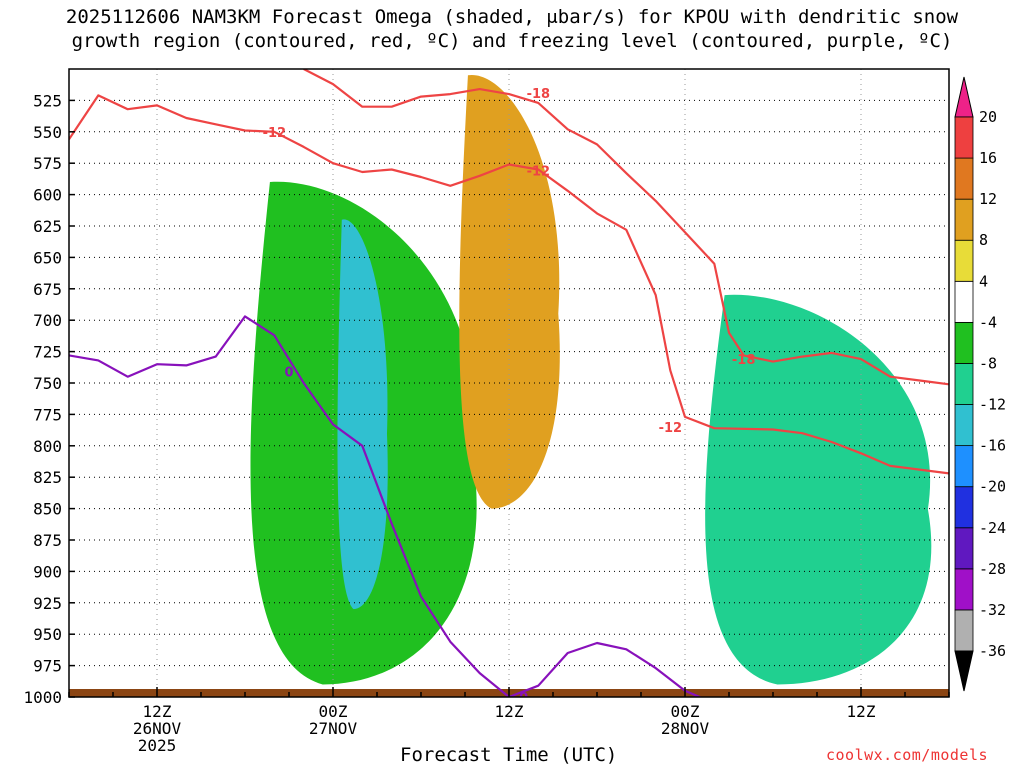 The width and height of the screenshot is (1024, 768). What do you see at coordinates (983, 281) in the screenshot?
I see `colorbar-label-4: 4` at bounding box center [983, 281].